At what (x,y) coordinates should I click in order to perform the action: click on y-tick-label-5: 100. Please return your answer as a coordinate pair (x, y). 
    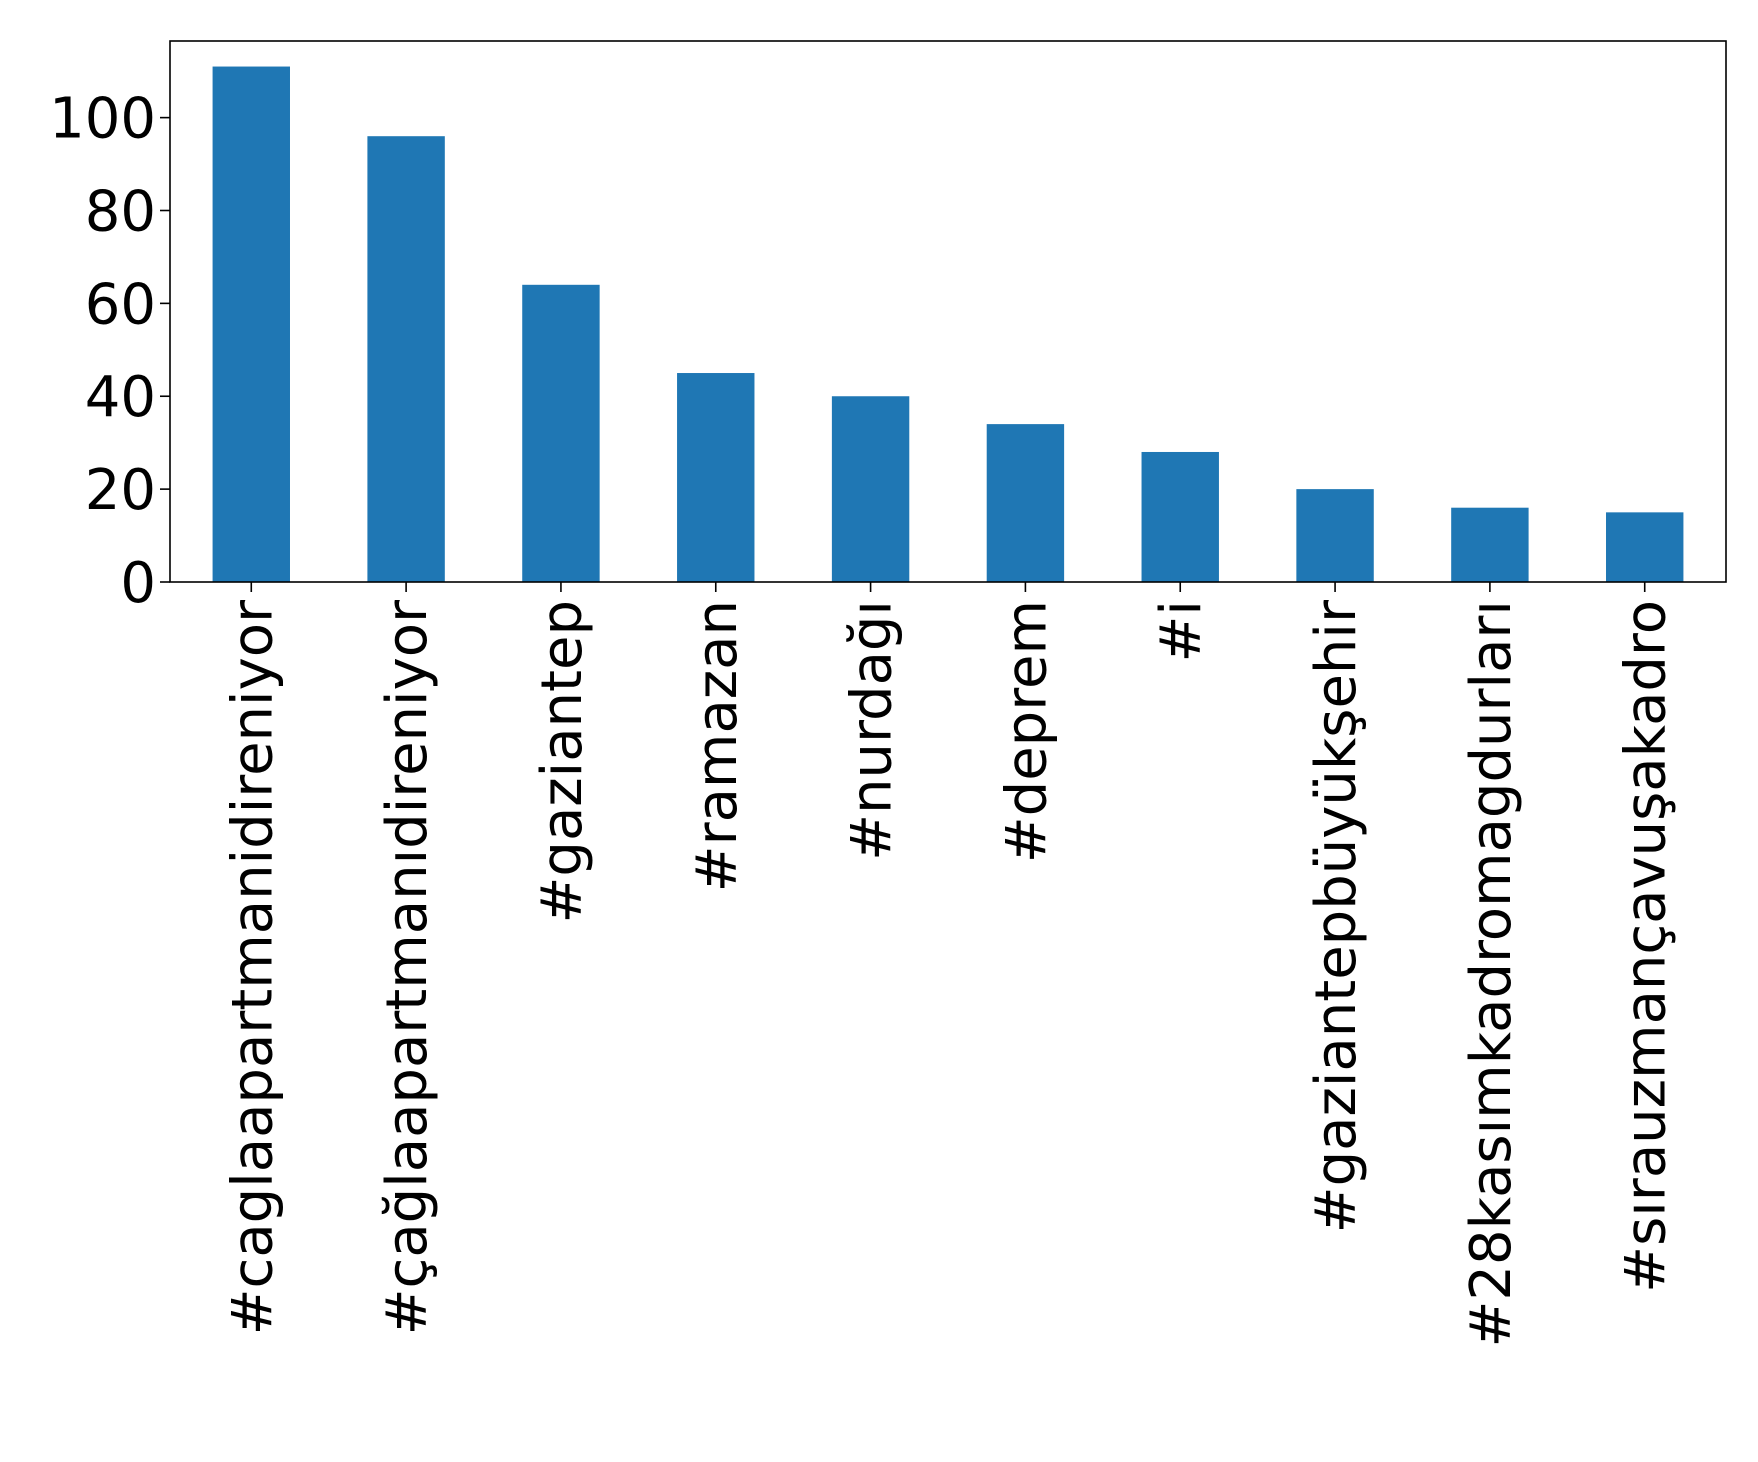
    Looking at the image, I should click on (102, 119).